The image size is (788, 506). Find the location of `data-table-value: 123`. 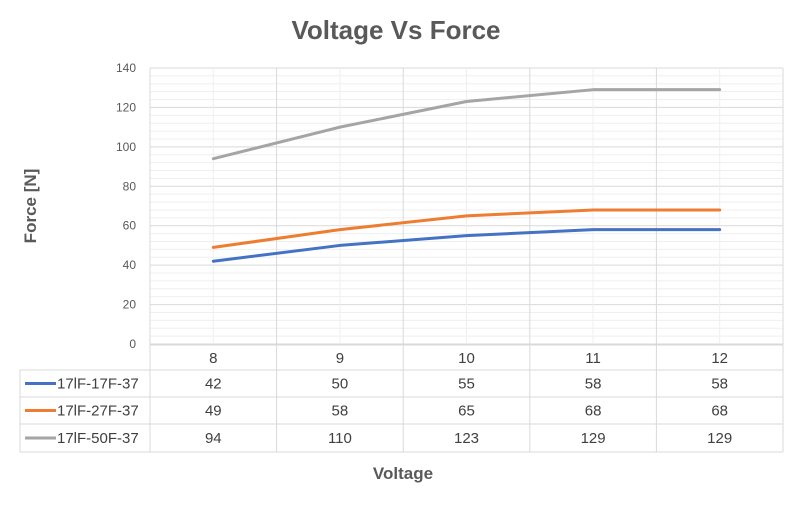

data-table-value: 123 is located at coordinates (466, 438).